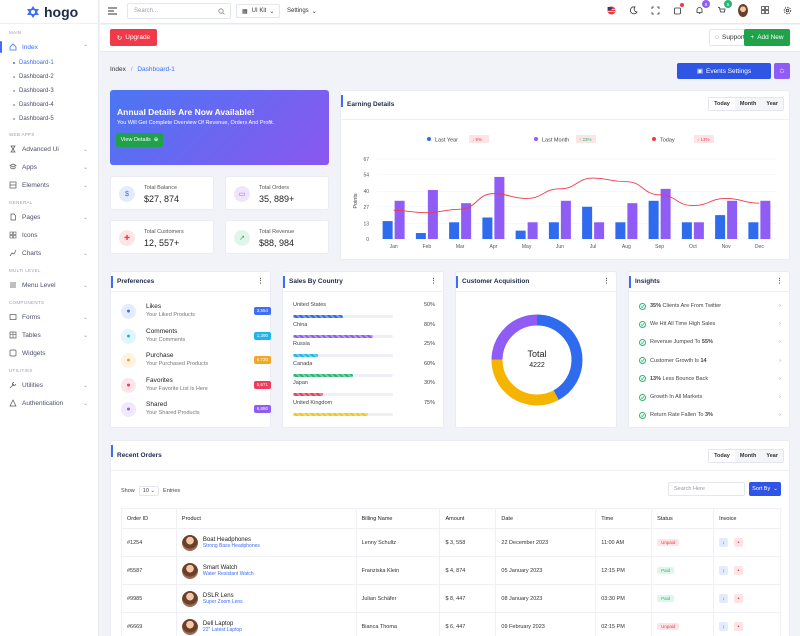 The image size is (800, 636). I want to click on moon-icon, so click(633, 10).